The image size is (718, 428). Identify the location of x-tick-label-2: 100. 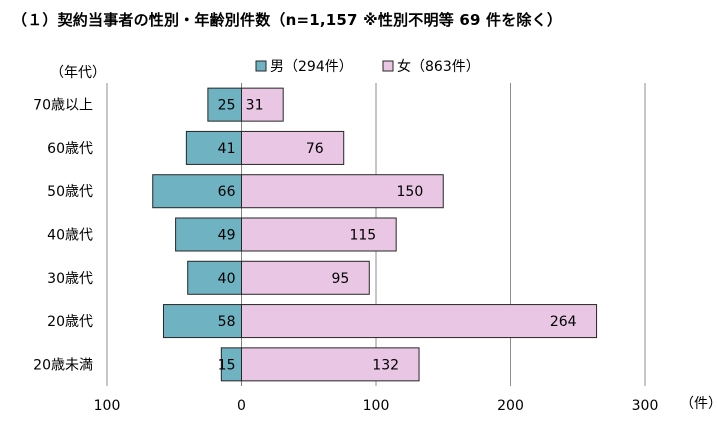
(376, 406).